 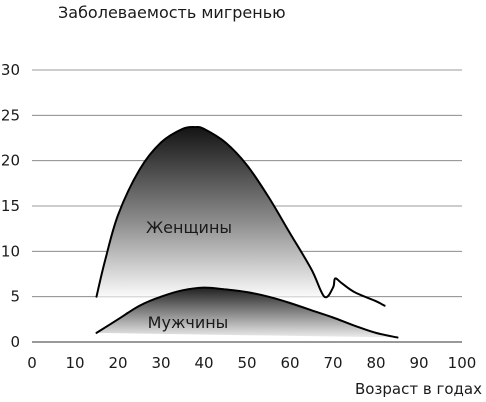 What do you see at coordinates (462, 363) in the screenshot?
I see `x-tick-label: 100` at bounding box center [462, 363].